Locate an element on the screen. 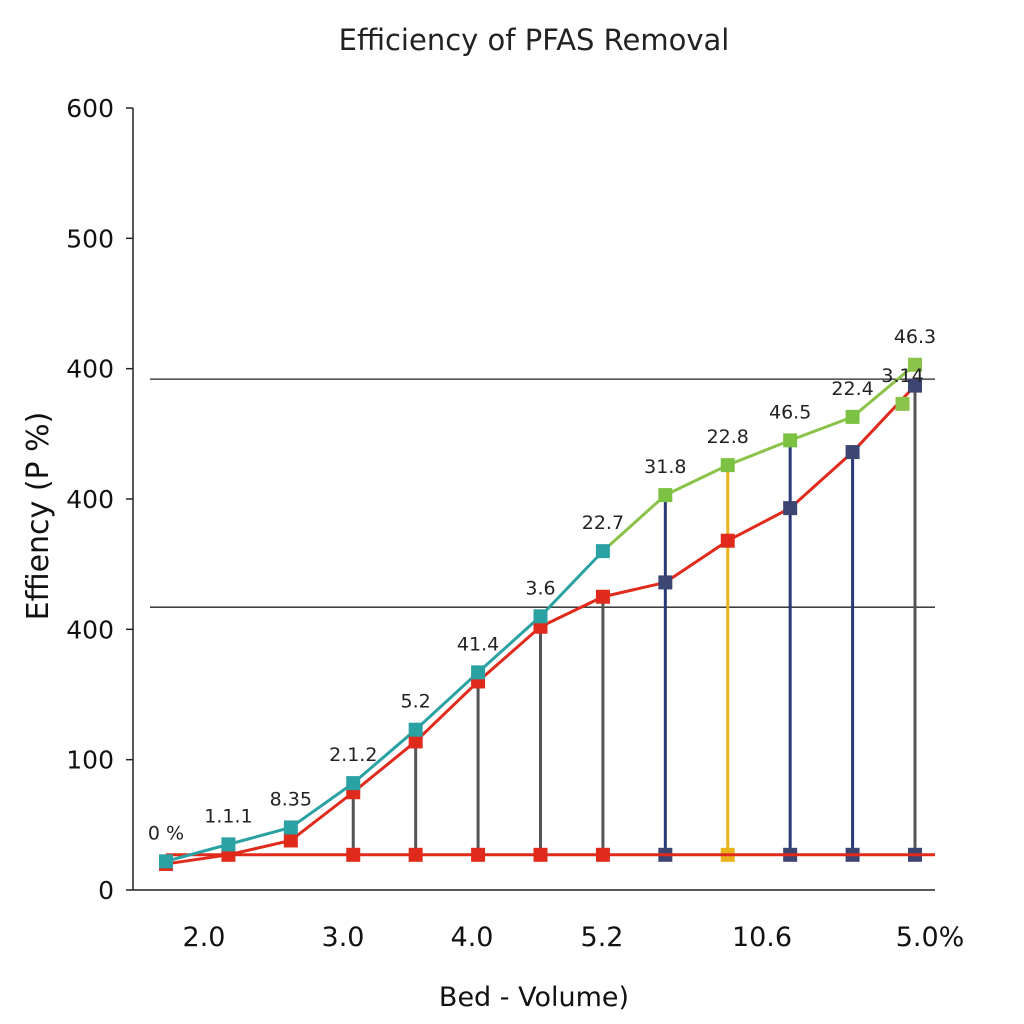 This screenshot has height=1024, width=1024. x-tick-label: 3.0 is located at coordinates (343, 937).